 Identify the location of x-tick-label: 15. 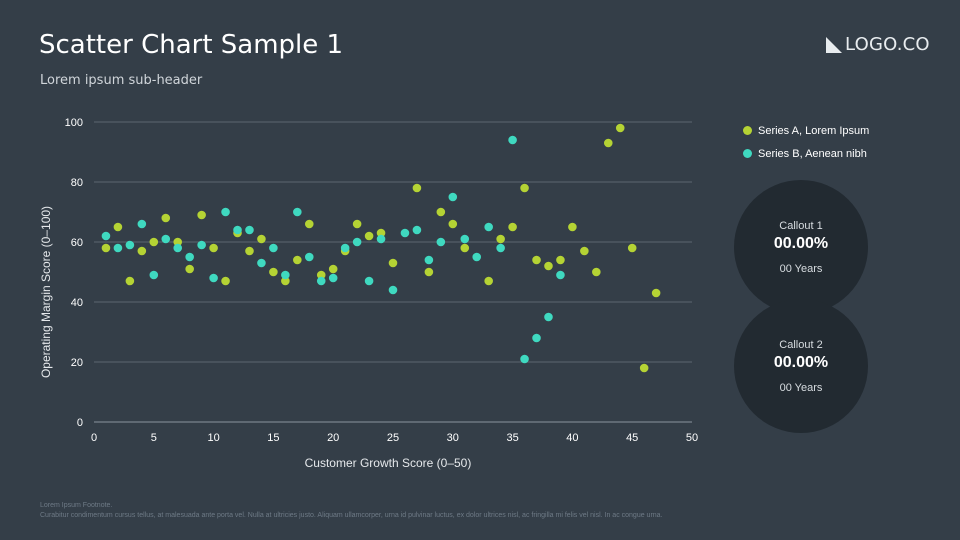
(273, 438).